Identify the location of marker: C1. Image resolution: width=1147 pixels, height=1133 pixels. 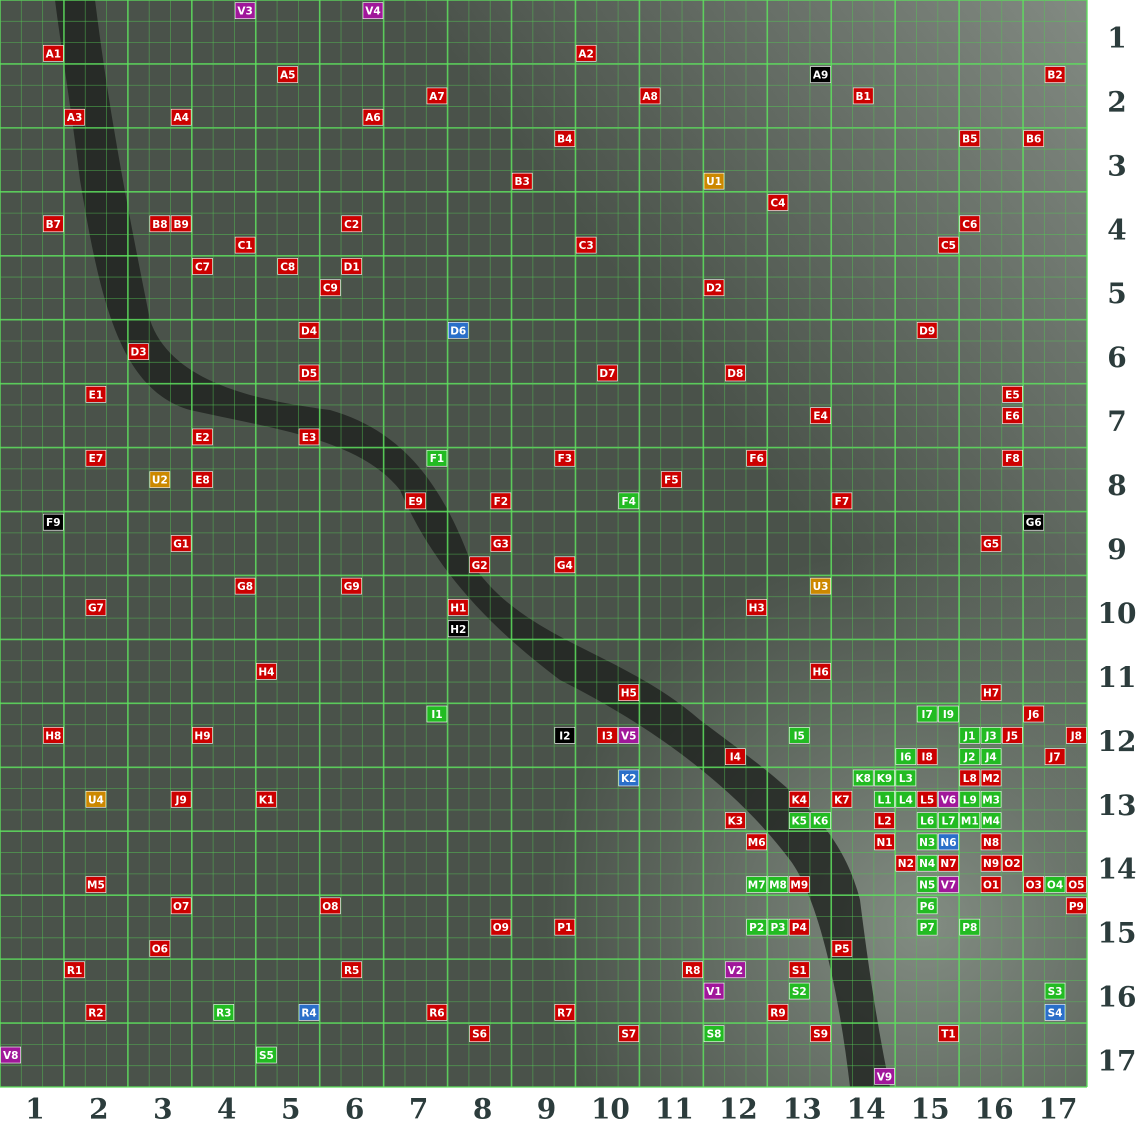
(245, 245).